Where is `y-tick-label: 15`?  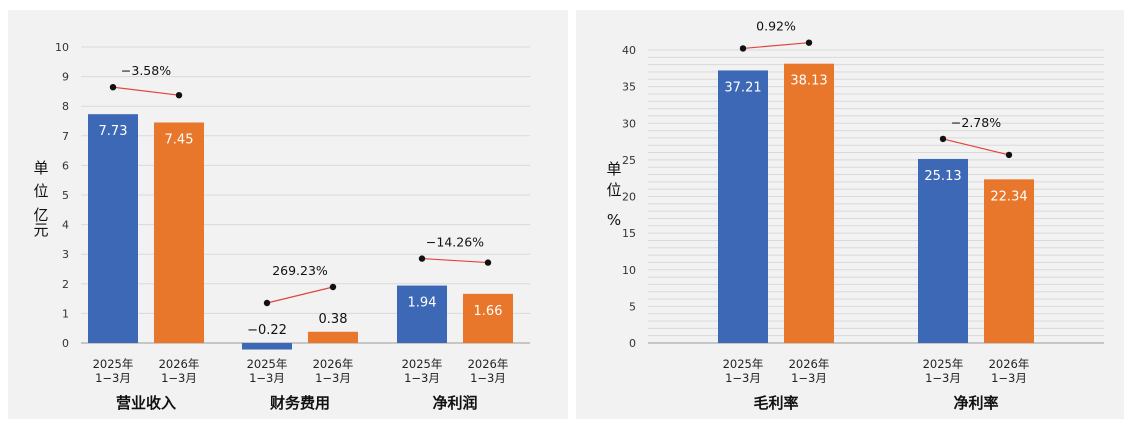
y-tick-label: 15 is located at coordinates (629, 233).